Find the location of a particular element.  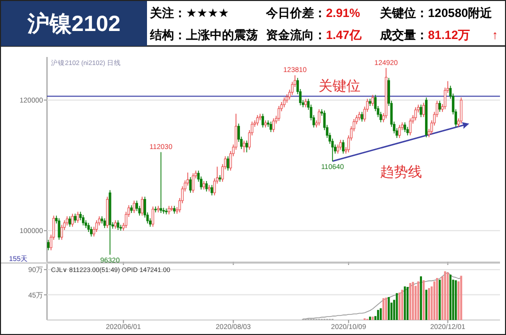

text: 结构： is located at coordinates (167, 35).